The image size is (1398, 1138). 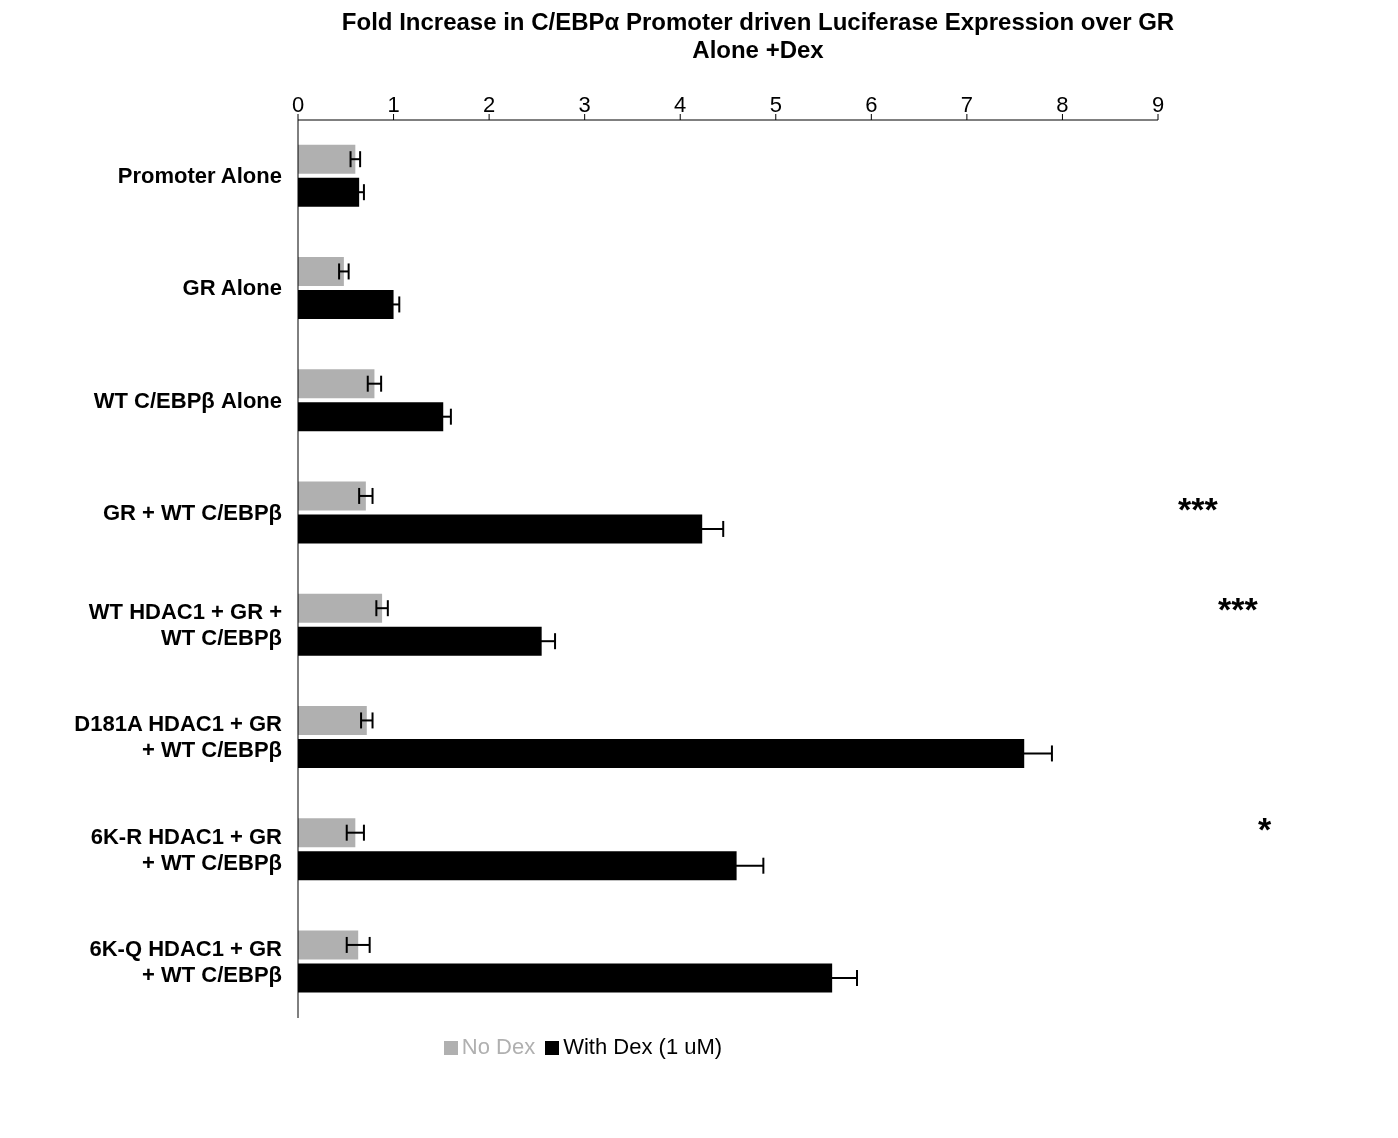 I want to click on legend-label: With Dex (1 uM), so click(x=643, y=1046).